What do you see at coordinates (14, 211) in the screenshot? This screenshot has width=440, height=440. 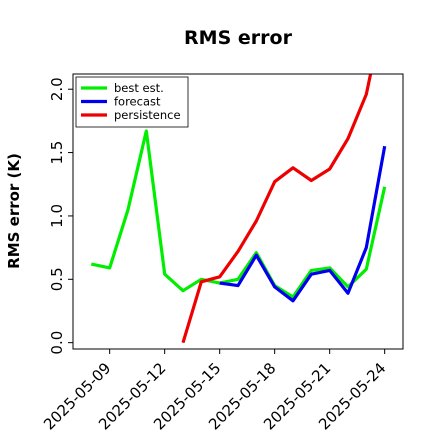 I see `y-axis-label: RMS error (K)` at bounding box center [14, 211].